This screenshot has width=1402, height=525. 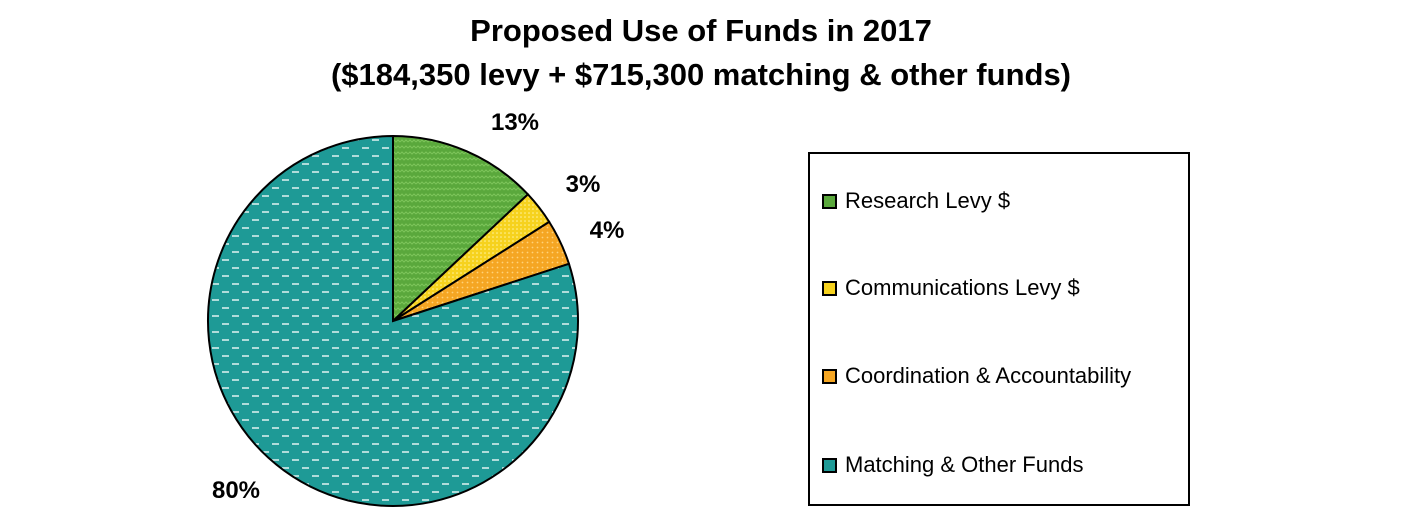 I want to click on chart-title: Proposed Use of Funds in 2017, so click(x=701, y=30).